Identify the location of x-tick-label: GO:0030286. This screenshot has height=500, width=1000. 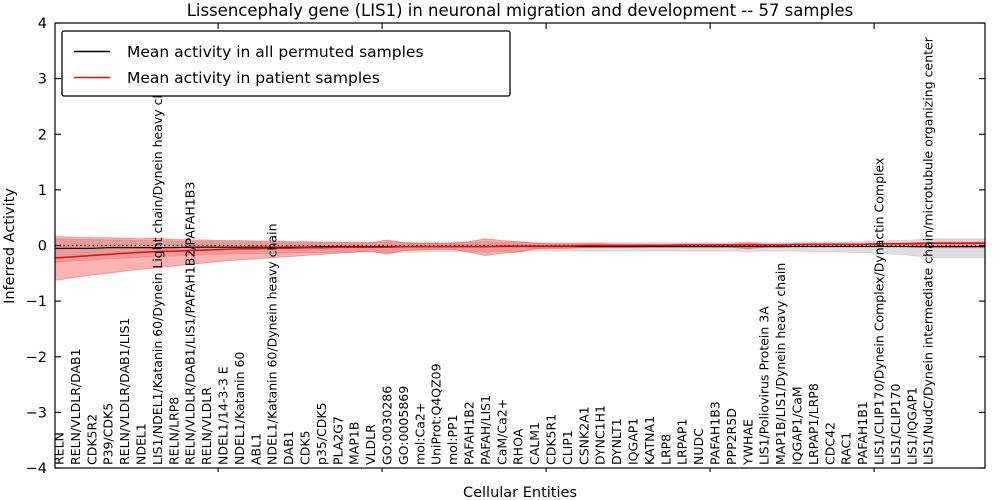
(387, 425).